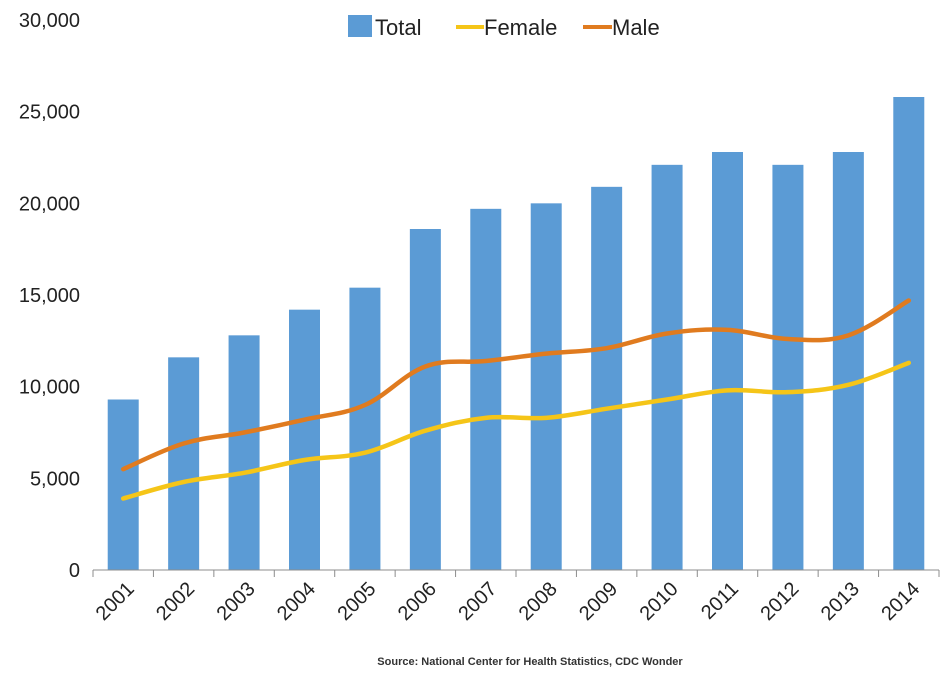 The image size is (945, 678). I want to click on legend-total-label: Total, so click(398, 27).